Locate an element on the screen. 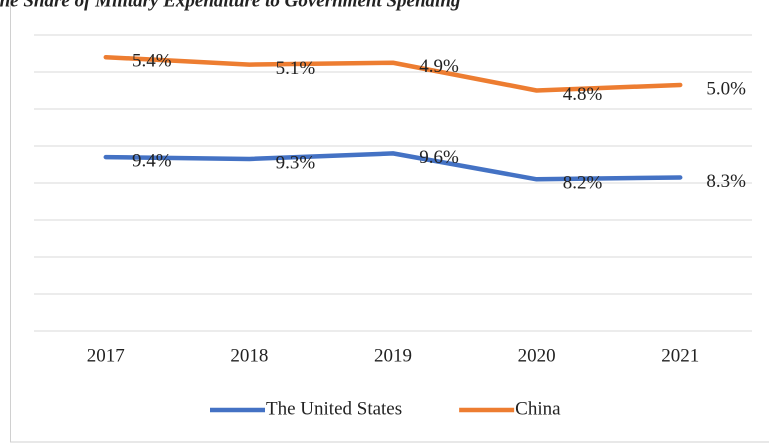 The width and height of the screenshot is (769, 443). x-tick-label: 2018 is located at coordinates (249, 355).